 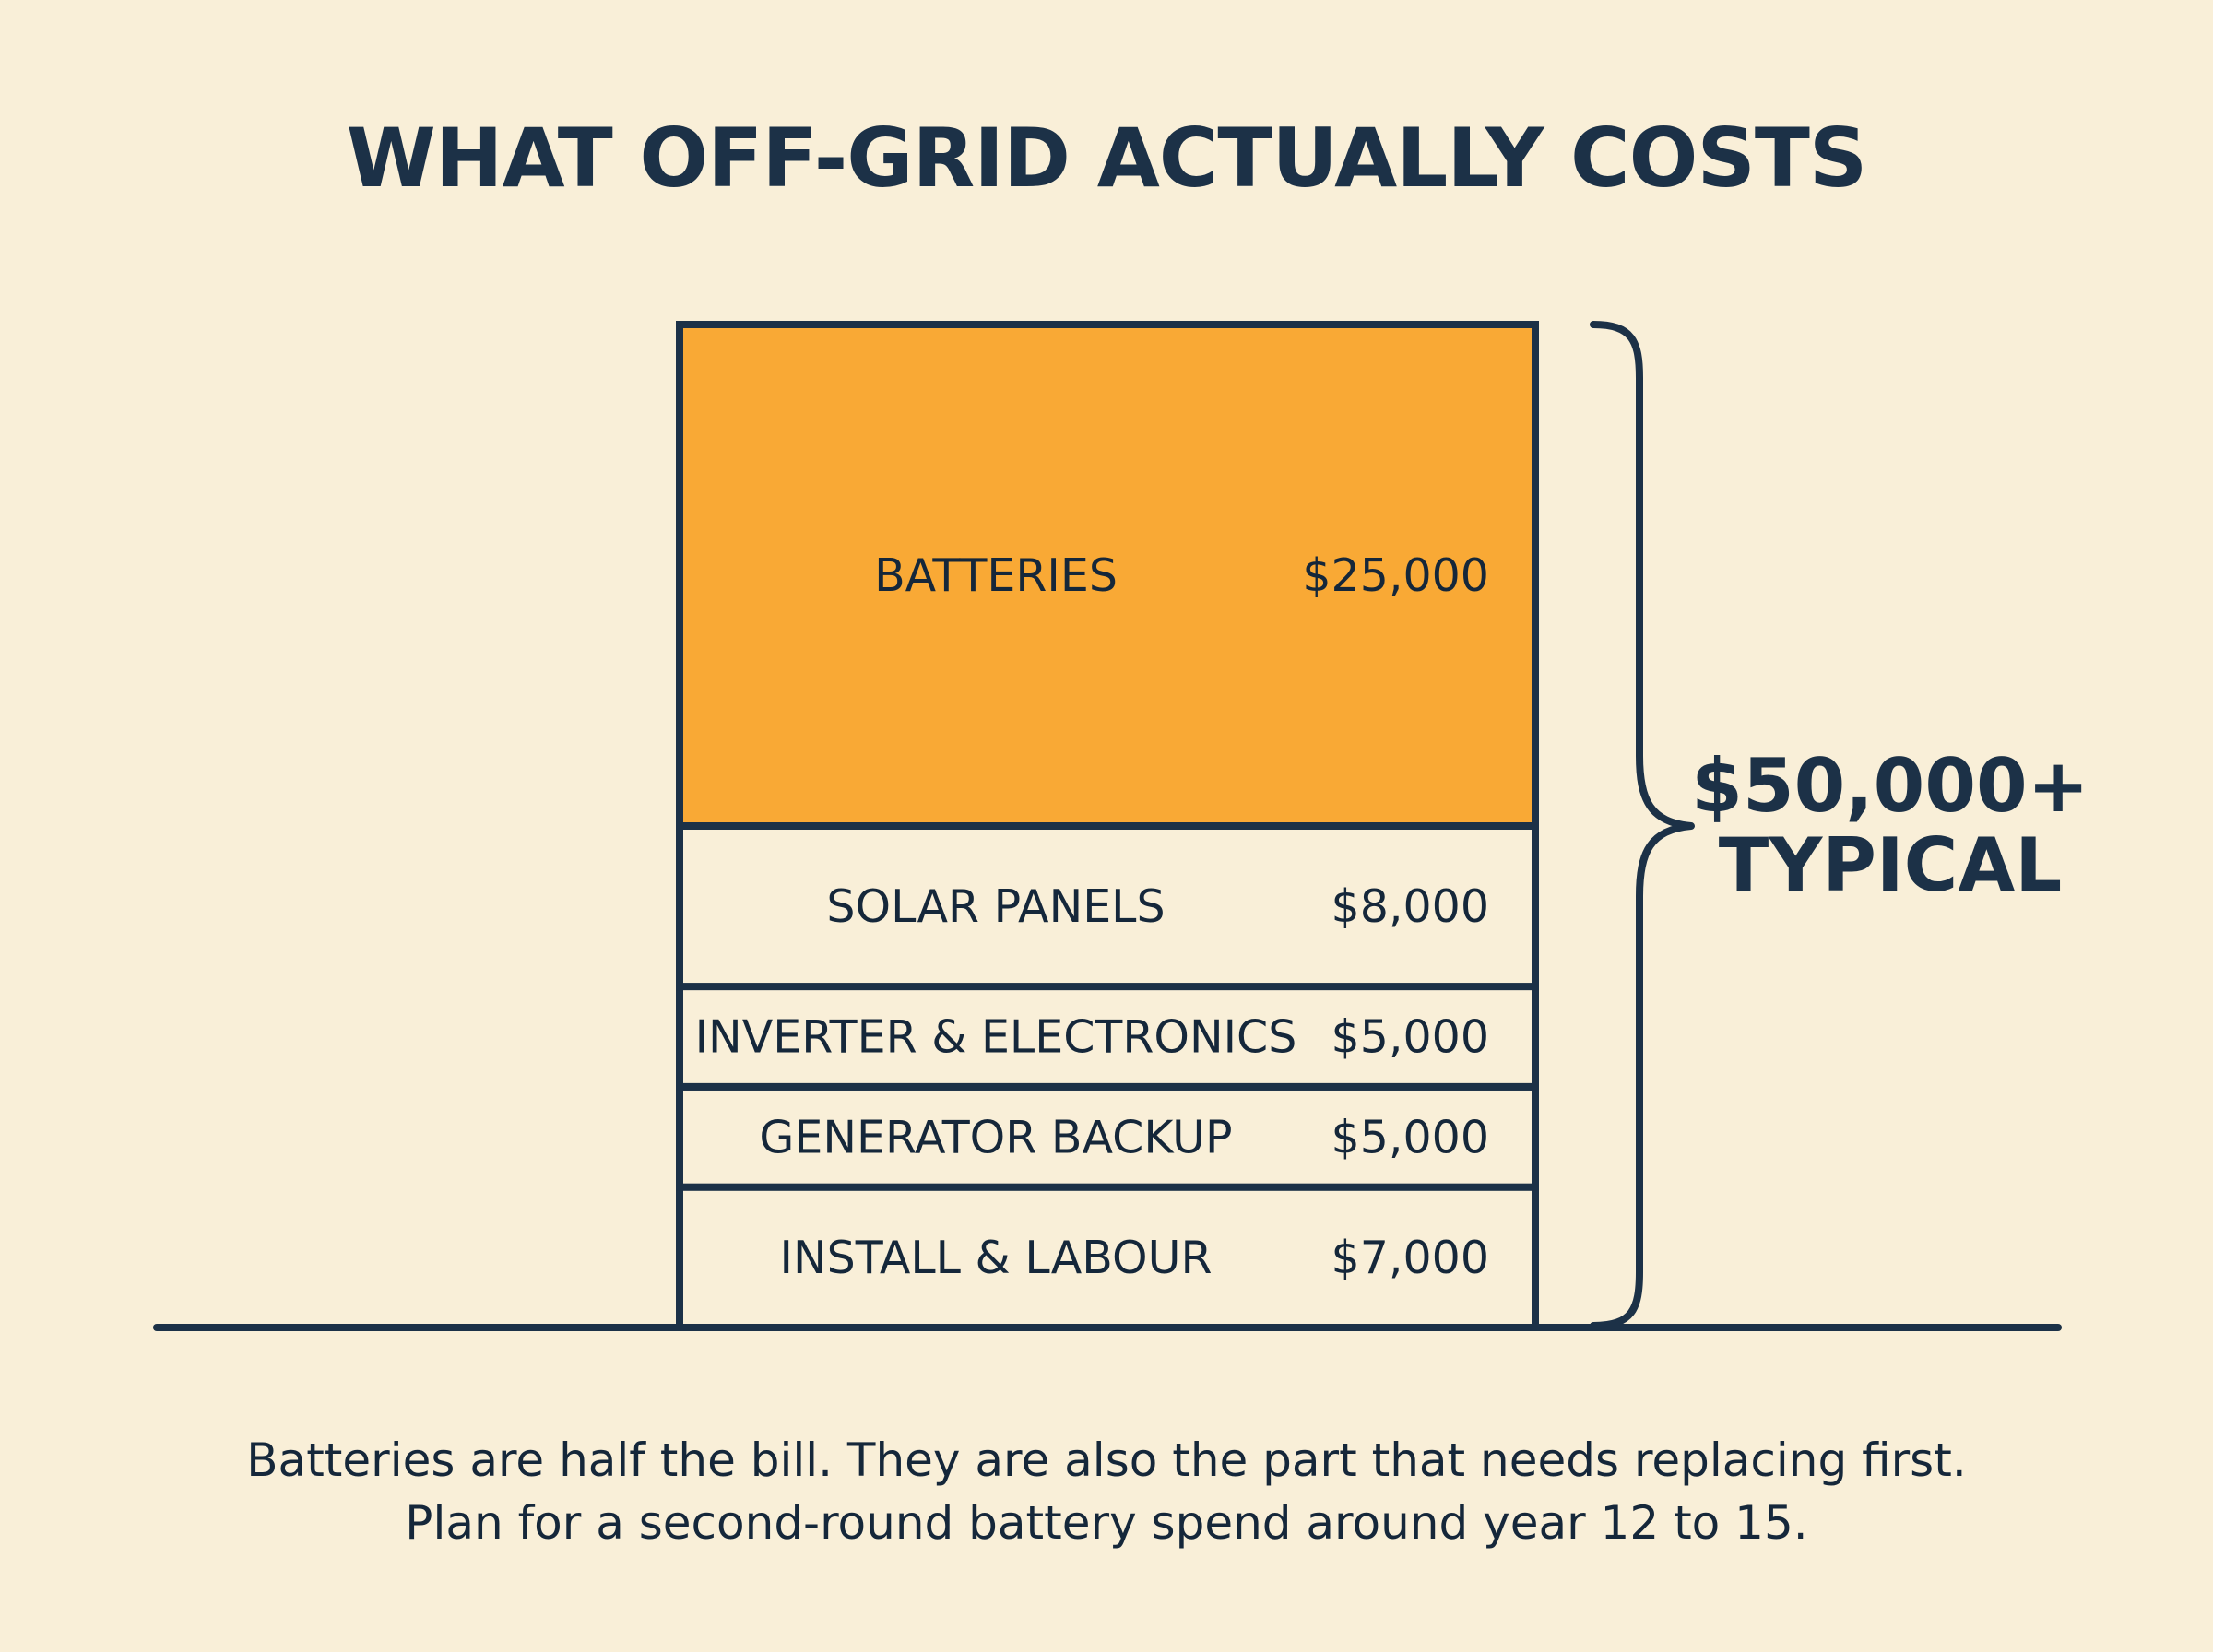 What do you see at coordinates (1890, 865) in the screenshot?
I see `total-qualifier: TYPICAL` at bounding box center [1890, 865].